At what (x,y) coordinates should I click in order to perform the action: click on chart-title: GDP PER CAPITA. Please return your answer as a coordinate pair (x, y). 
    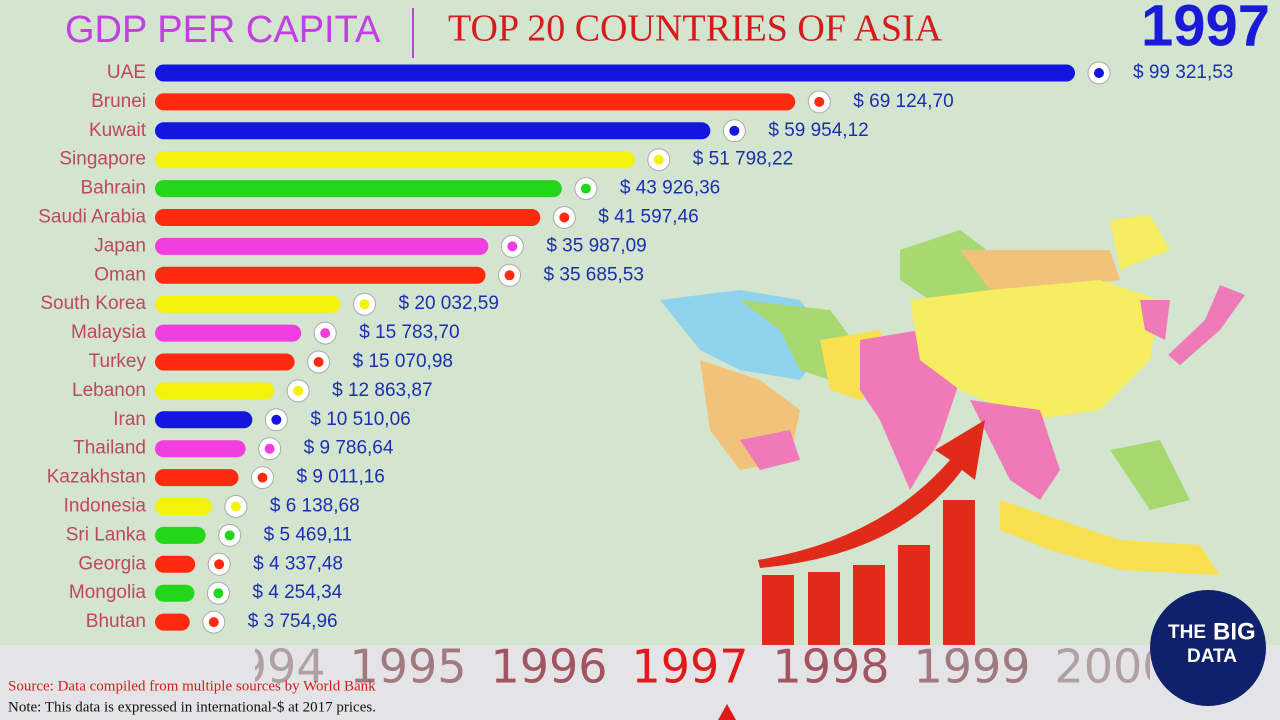
    Looking at the image, I should click on (223, 30).